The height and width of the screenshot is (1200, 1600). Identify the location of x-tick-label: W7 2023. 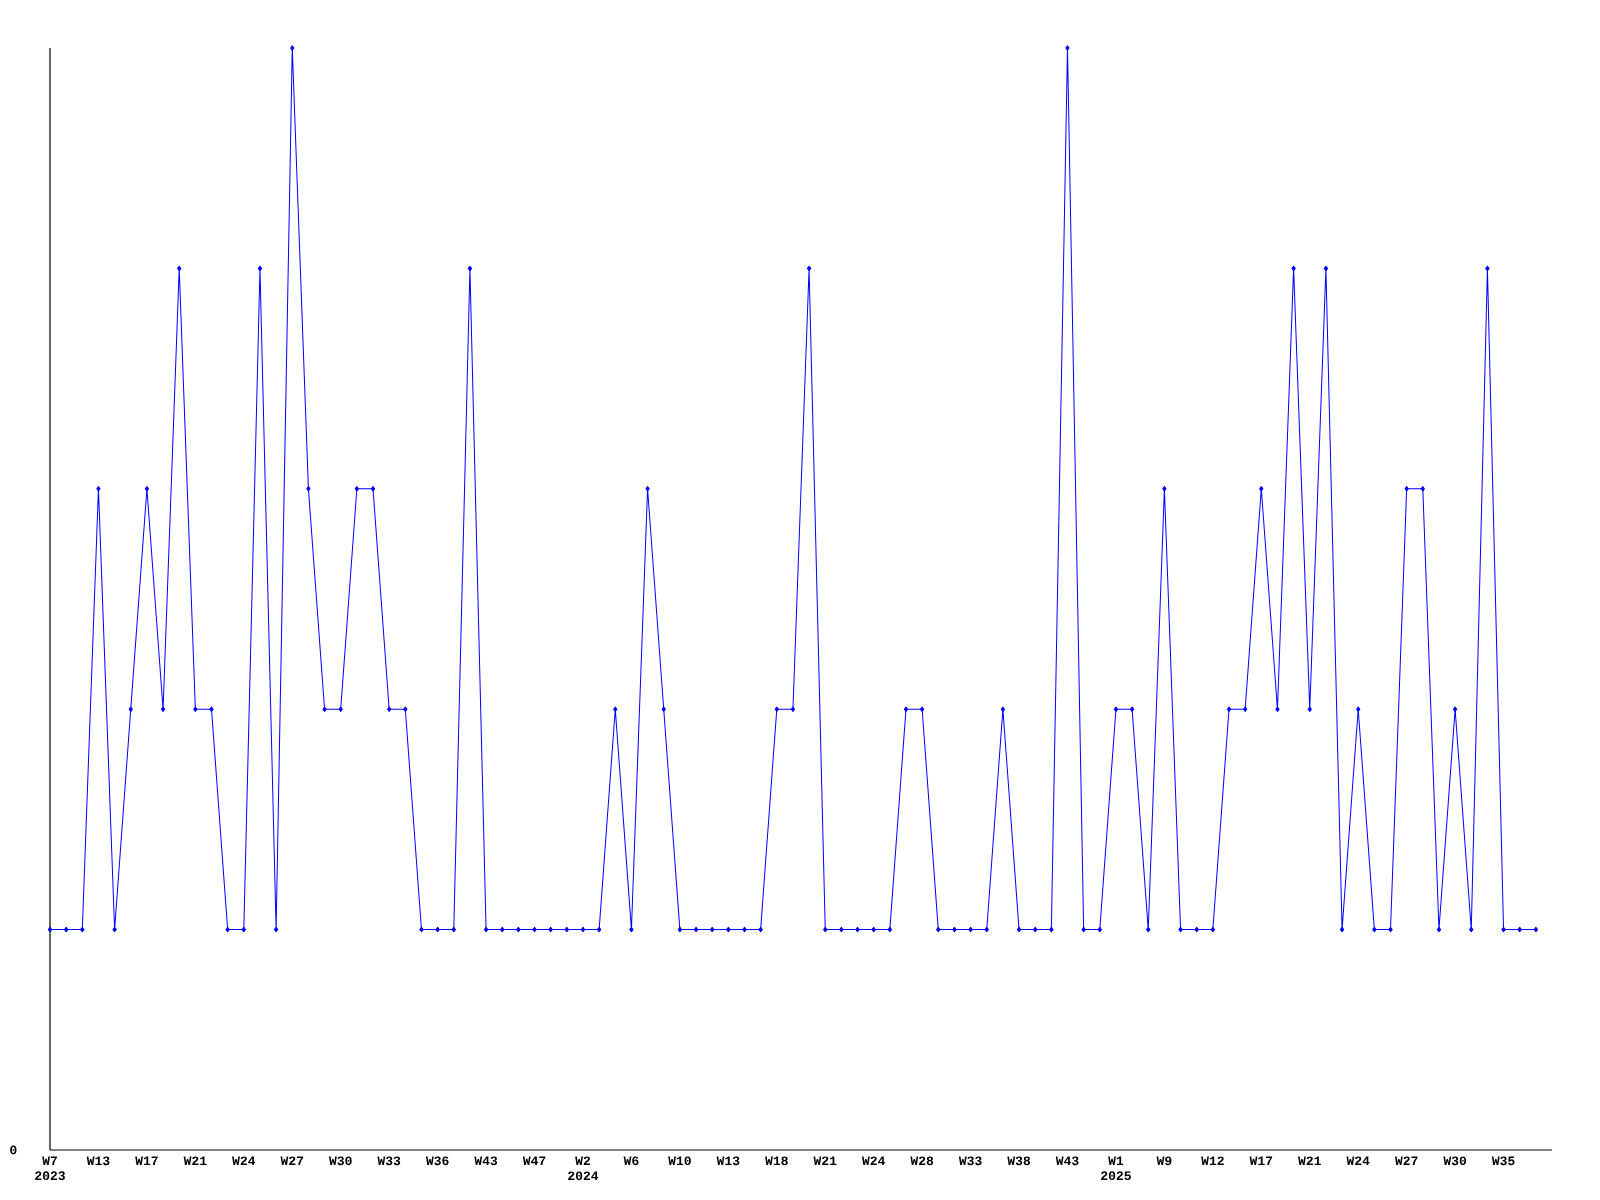
(50, 1168).